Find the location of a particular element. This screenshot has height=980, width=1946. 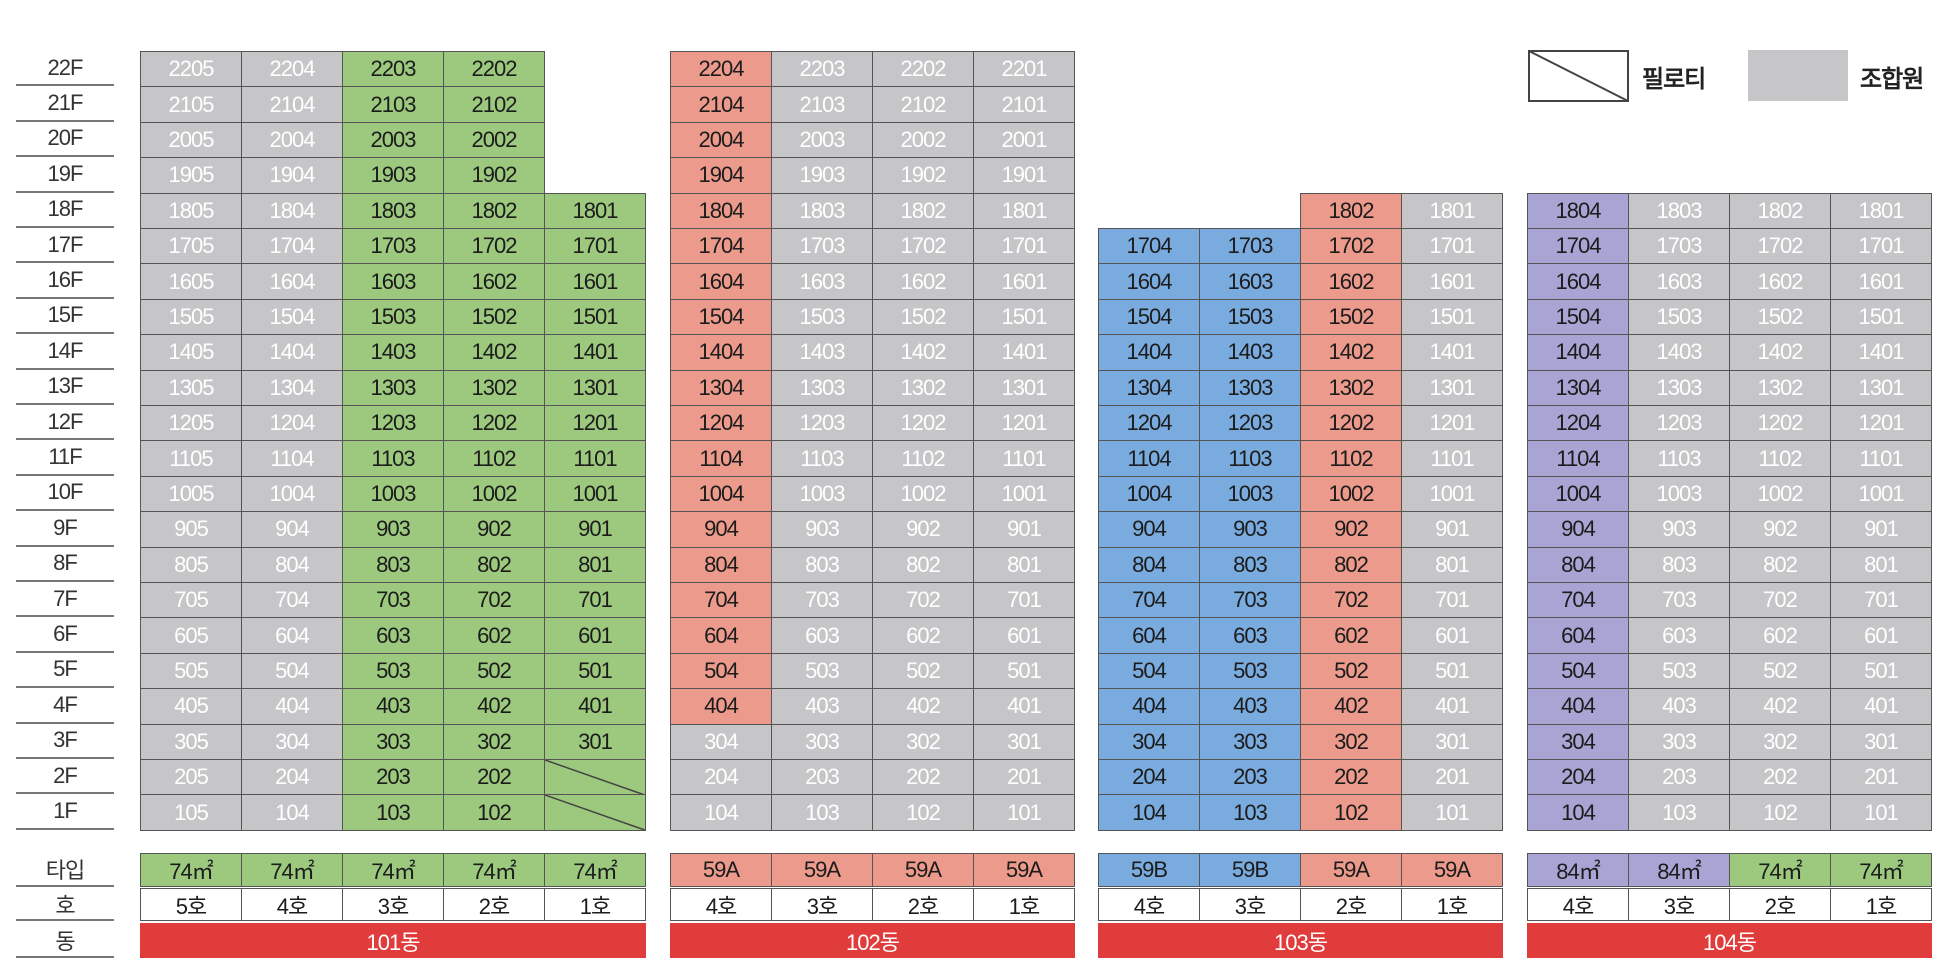

member-unit-cell: 1701 is located at coordinates (1452, 246).